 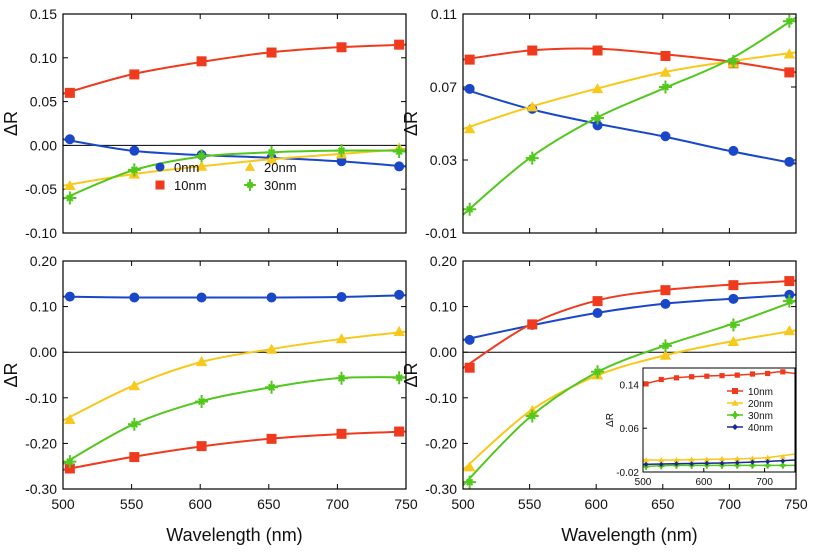 I want to click on inset-legend-label: 10nm, so click(x=760, y=392).